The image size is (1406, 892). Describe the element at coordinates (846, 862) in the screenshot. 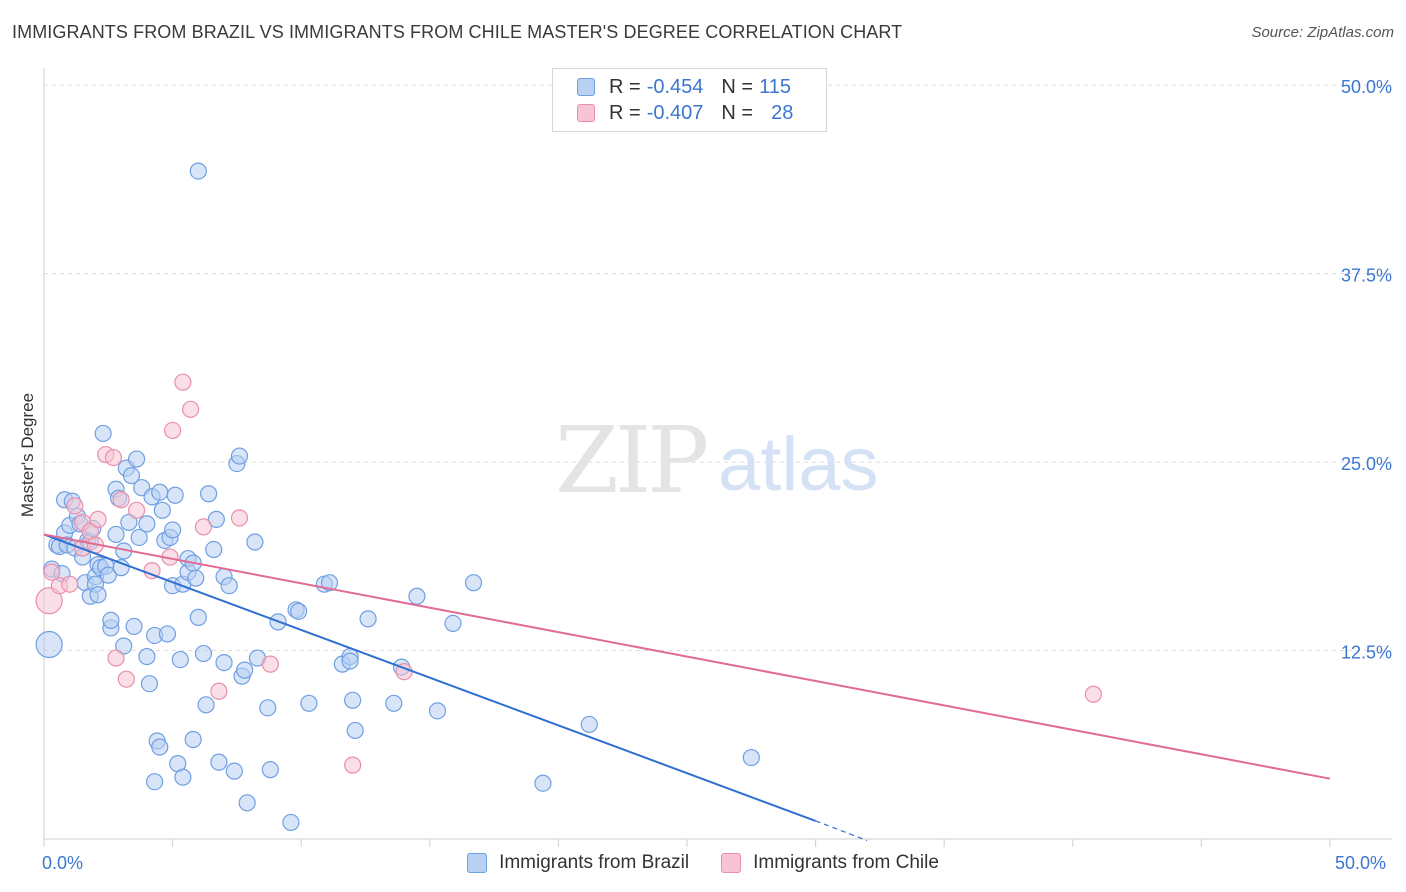

I see `legend-label-chile: Immigrants from Chile` at that location.